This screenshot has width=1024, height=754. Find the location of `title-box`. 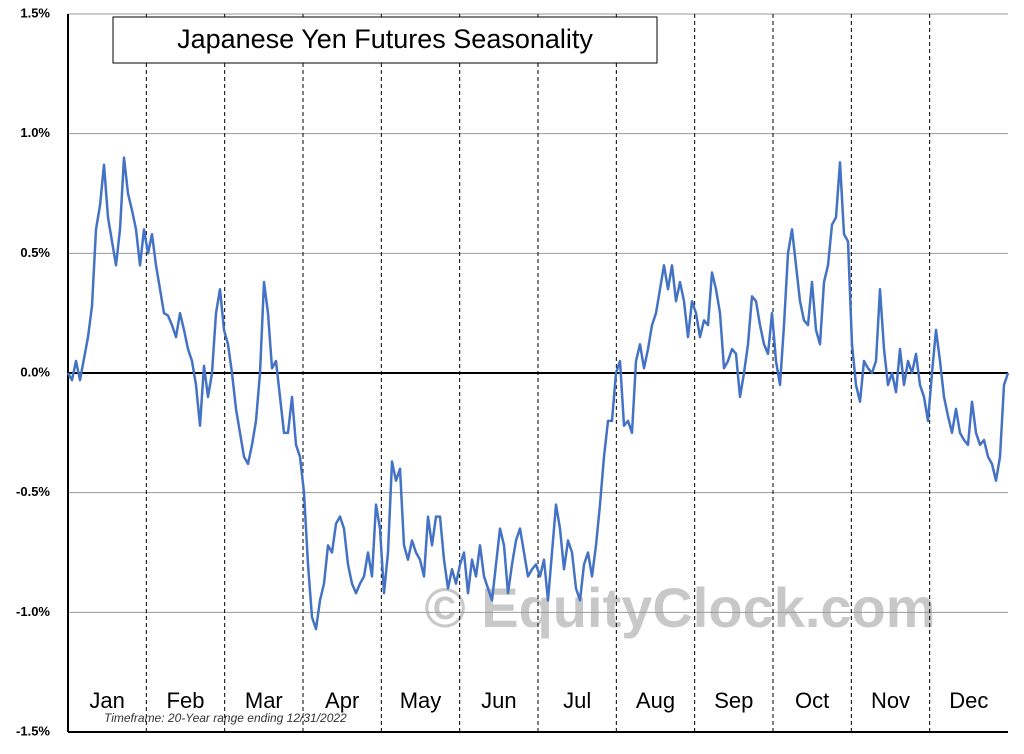

title-box is located at coordinates (385, 40).